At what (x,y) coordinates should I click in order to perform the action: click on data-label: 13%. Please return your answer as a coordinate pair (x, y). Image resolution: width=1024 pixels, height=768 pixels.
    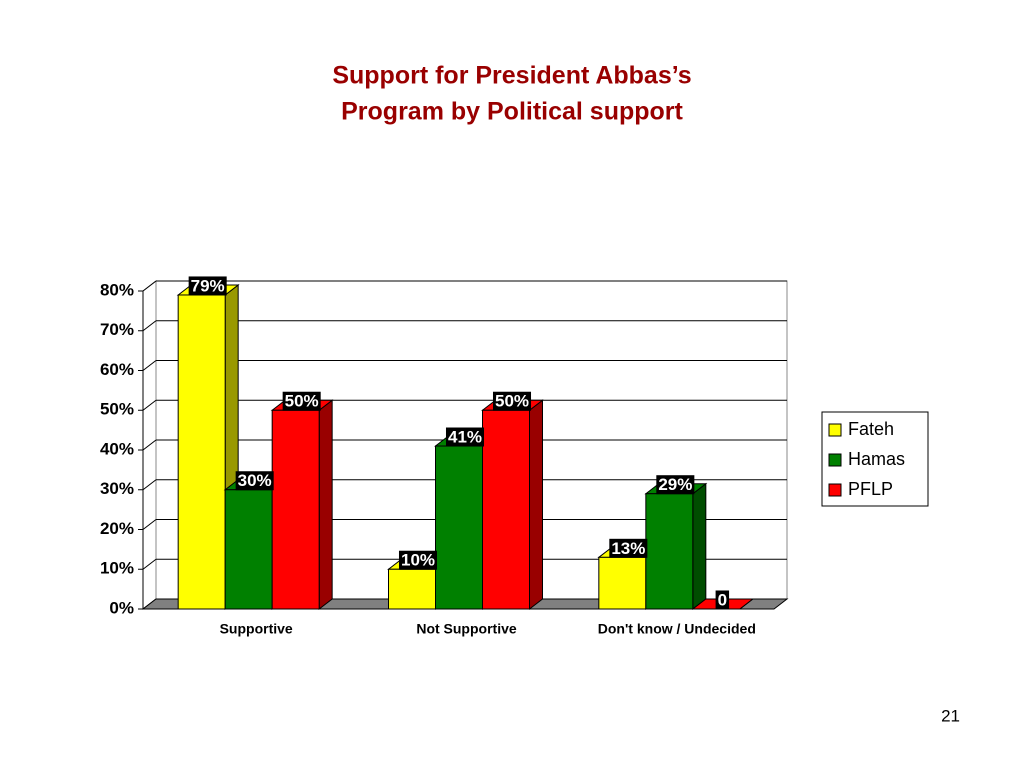
    Looking at the image, I should click on (628, 548).